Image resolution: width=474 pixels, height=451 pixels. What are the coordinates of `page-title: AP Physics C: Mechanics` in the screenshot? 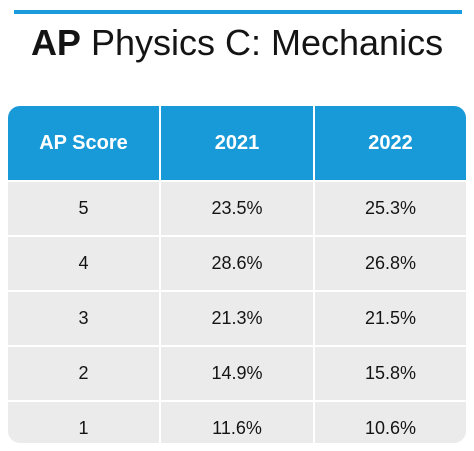 It's located at (237, 43).